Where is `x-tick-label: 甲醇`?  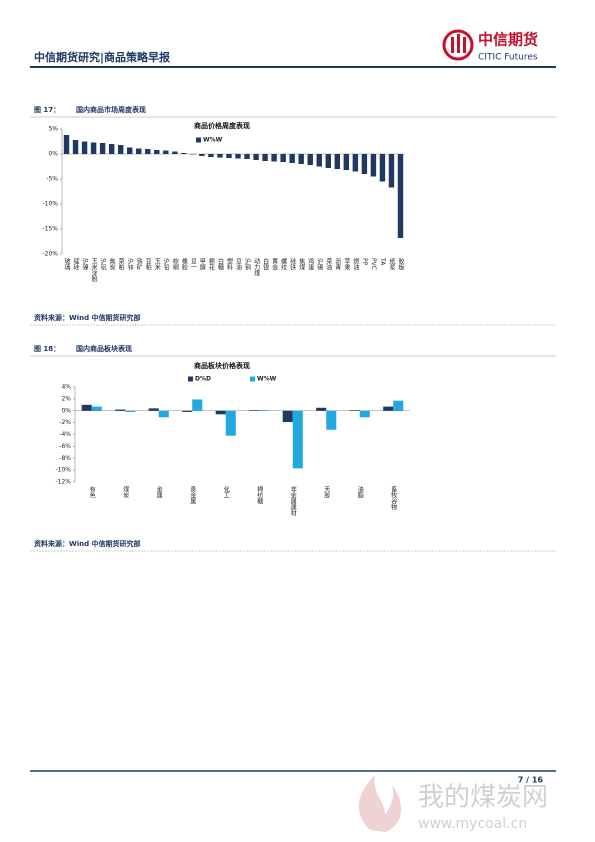 x-tick-label: 甲醇 is located at coordinates (201, 264).